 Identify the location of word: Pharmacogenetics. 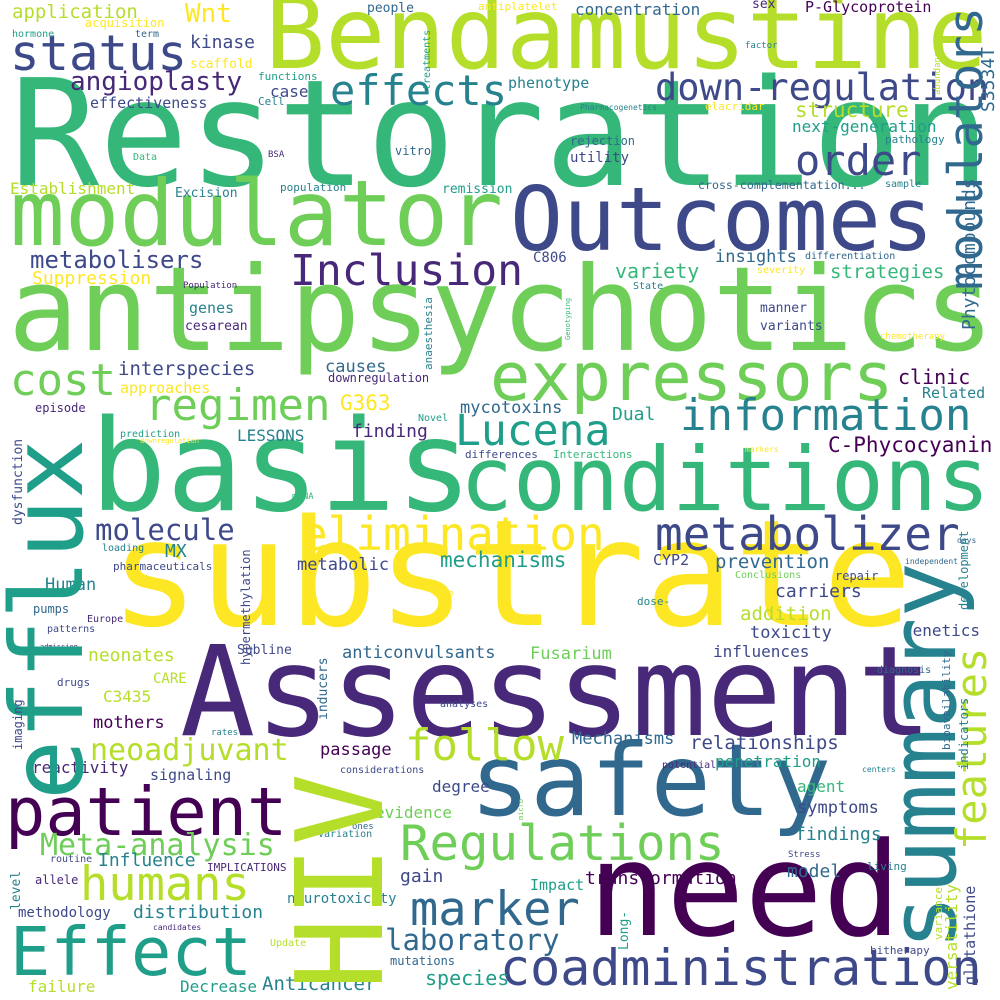
(618, 107).